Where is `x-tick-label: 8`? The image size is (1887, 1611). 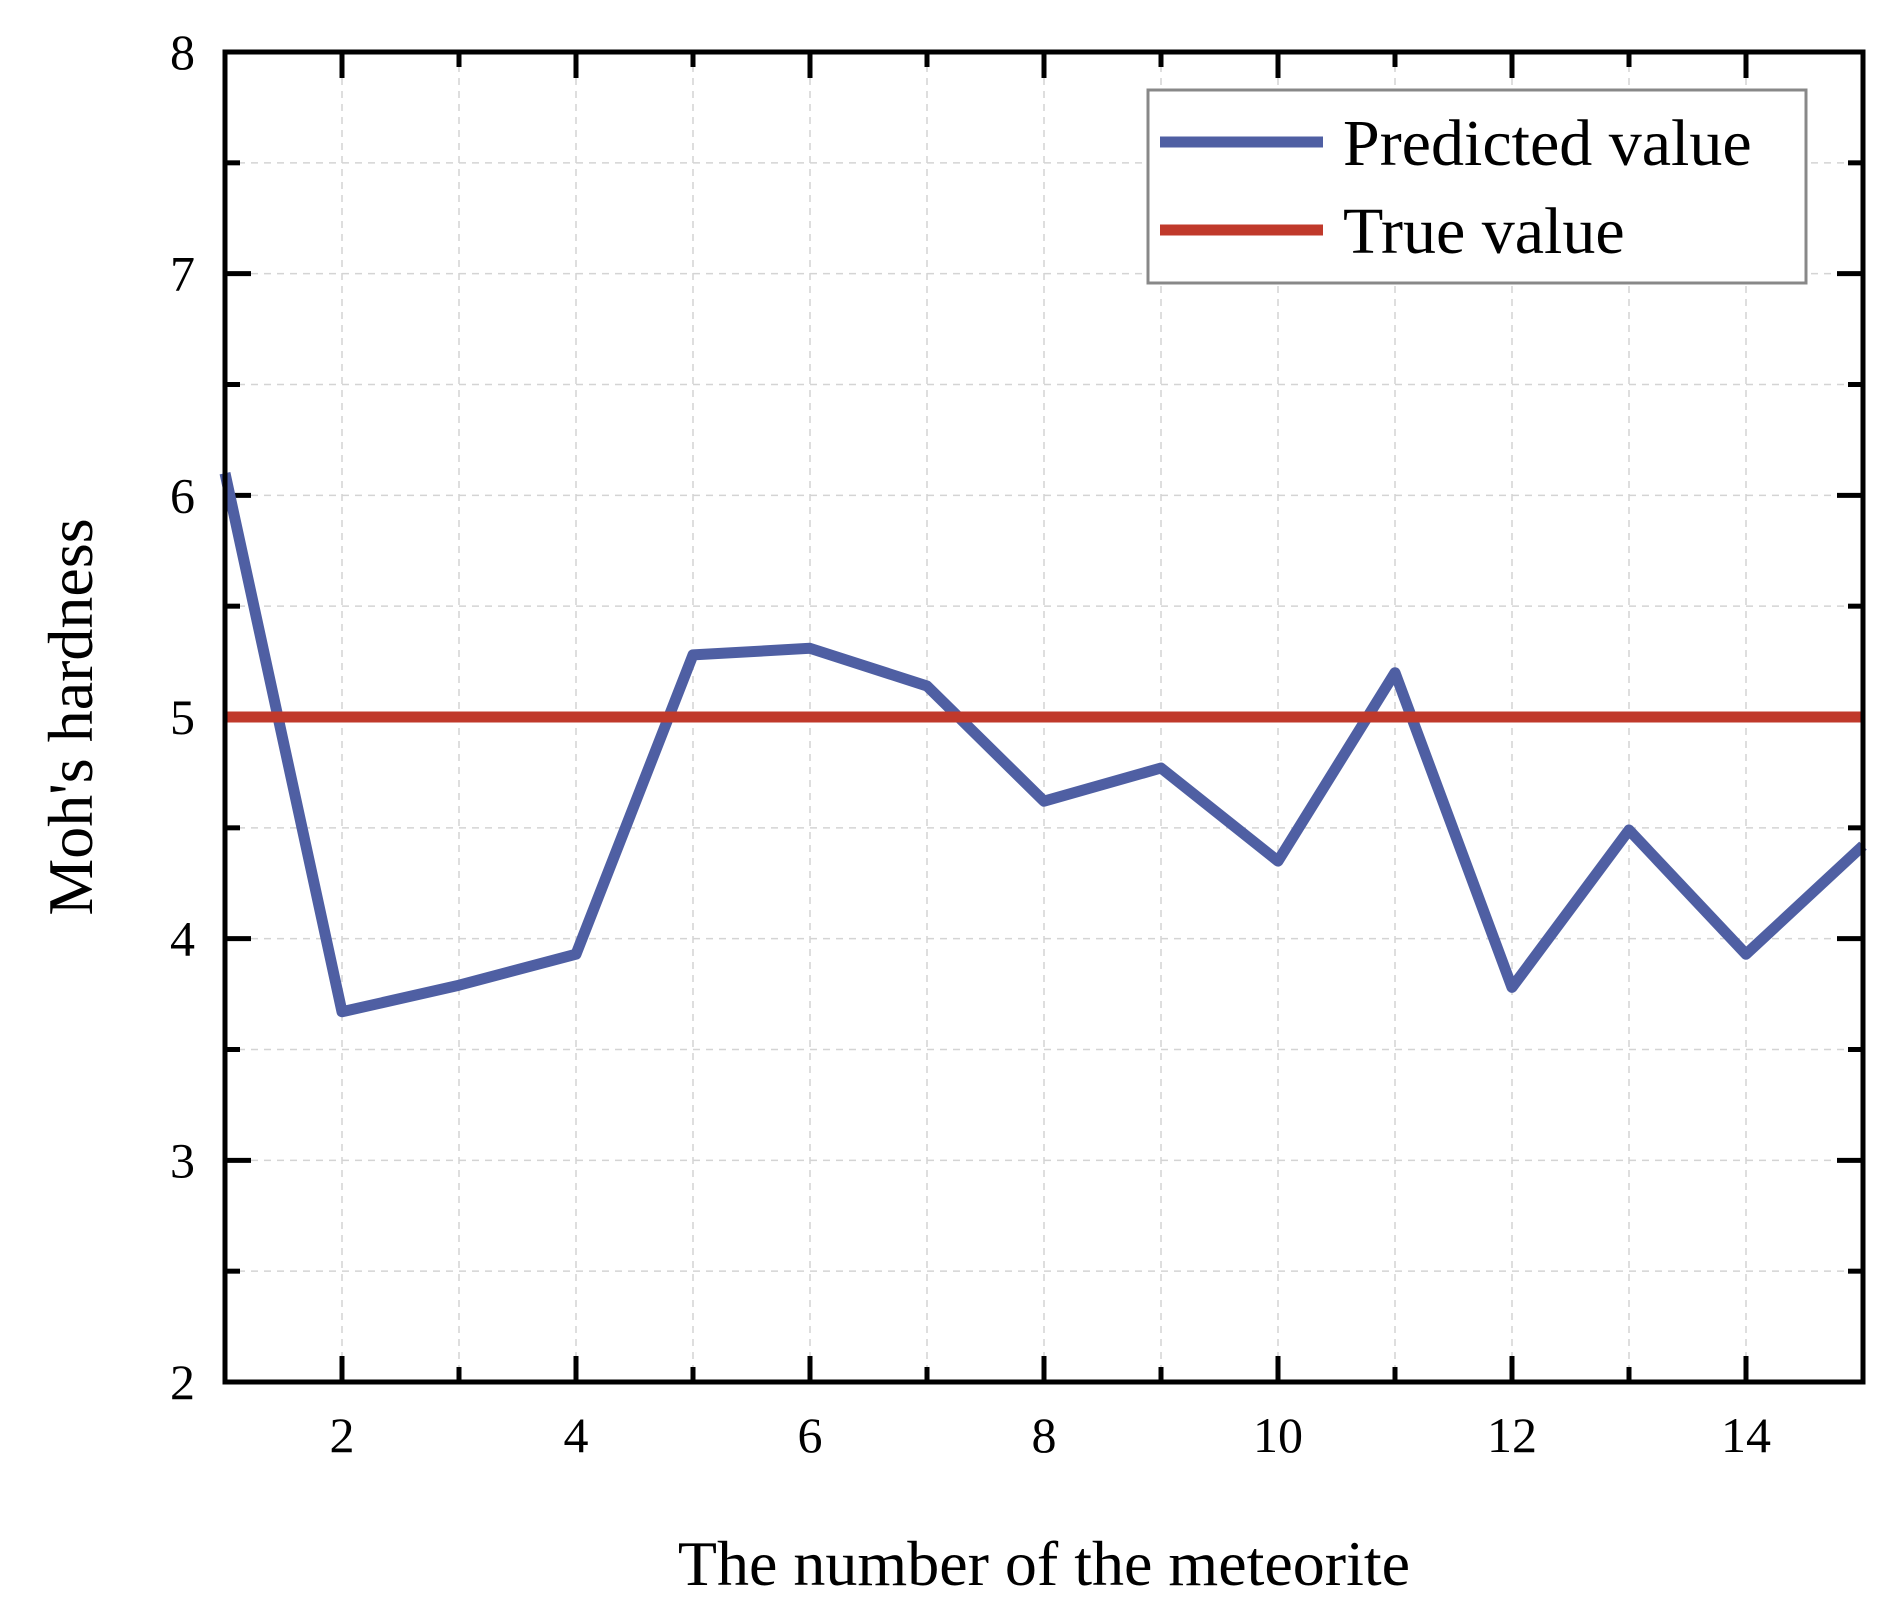 x-tick-label: 8 is located at coordinates (1044, 1435).